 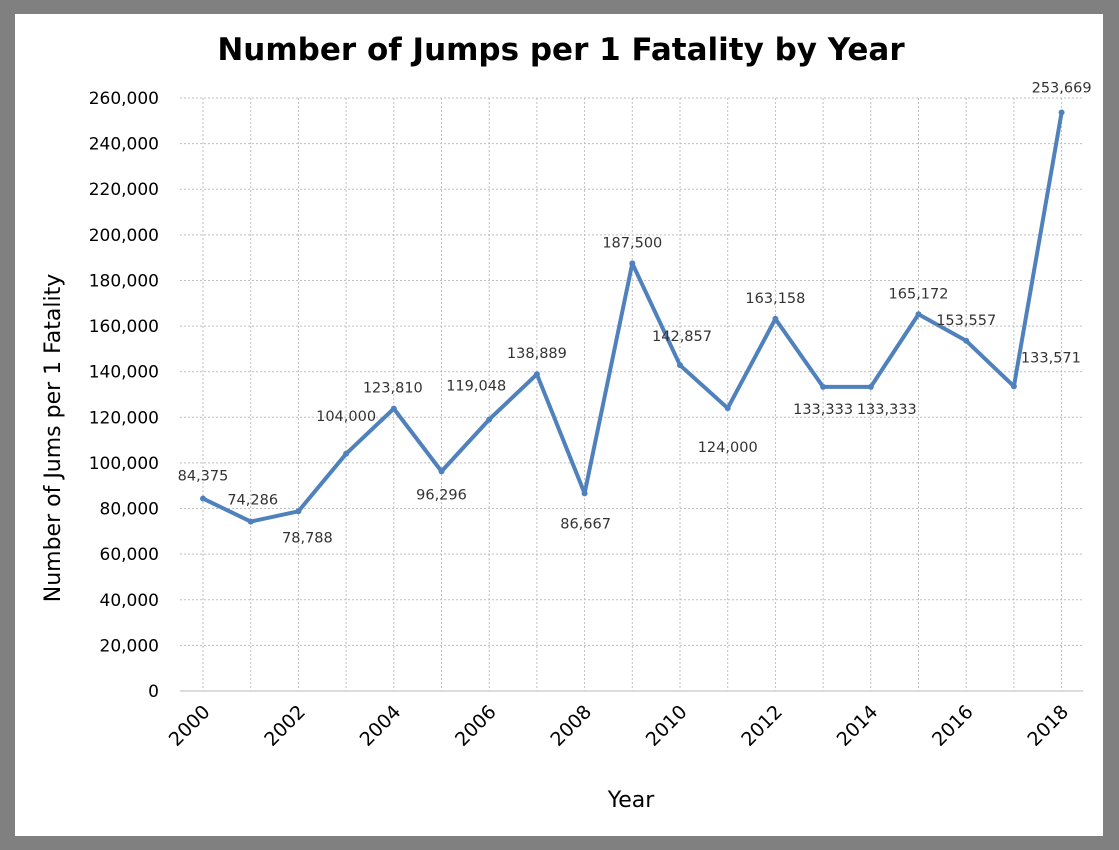 I want to click on data-label: 133,571, so click(x=1051, y=358).